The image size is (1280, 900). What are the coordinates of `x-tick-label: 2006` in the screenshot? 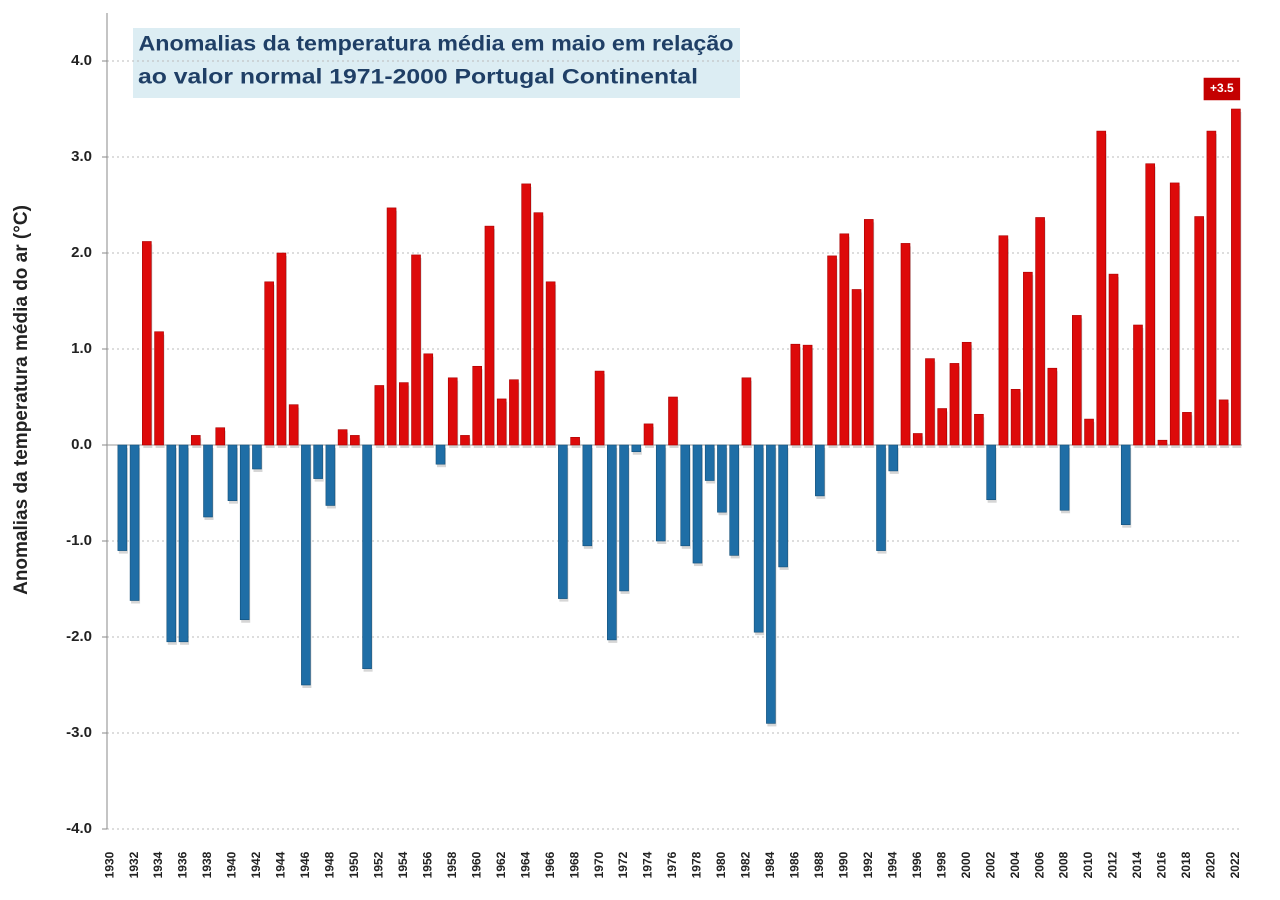 It's located at (1039, 864).